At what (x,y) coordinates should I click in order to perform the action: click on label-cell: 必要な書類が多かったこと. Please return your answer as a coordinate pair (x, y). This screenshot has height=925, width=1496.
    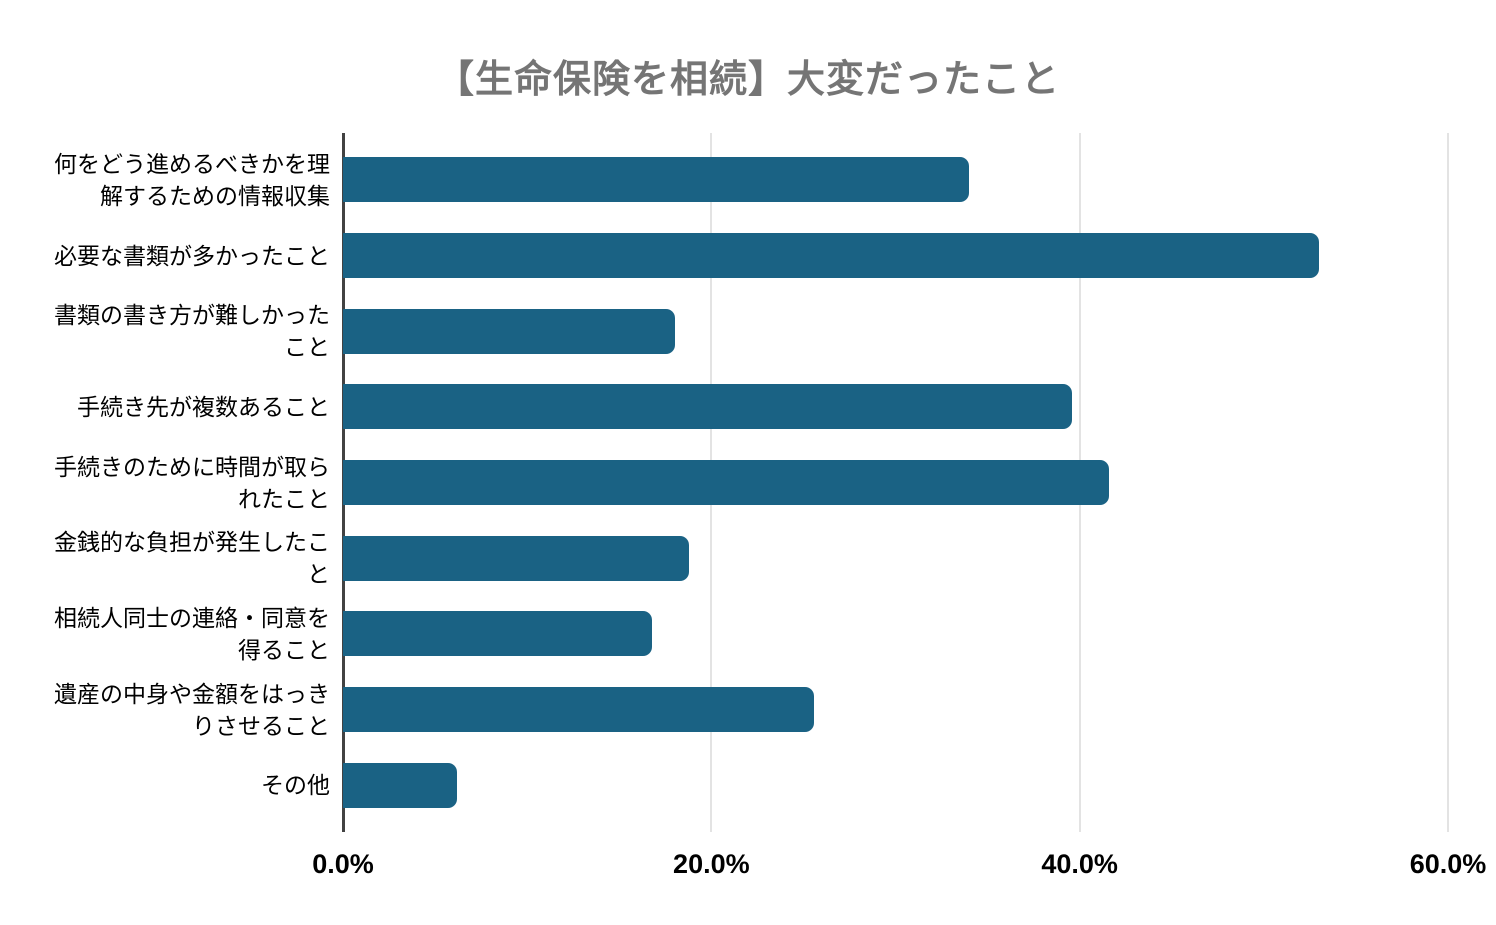
    Looking at the image, I should click on (184, 256).